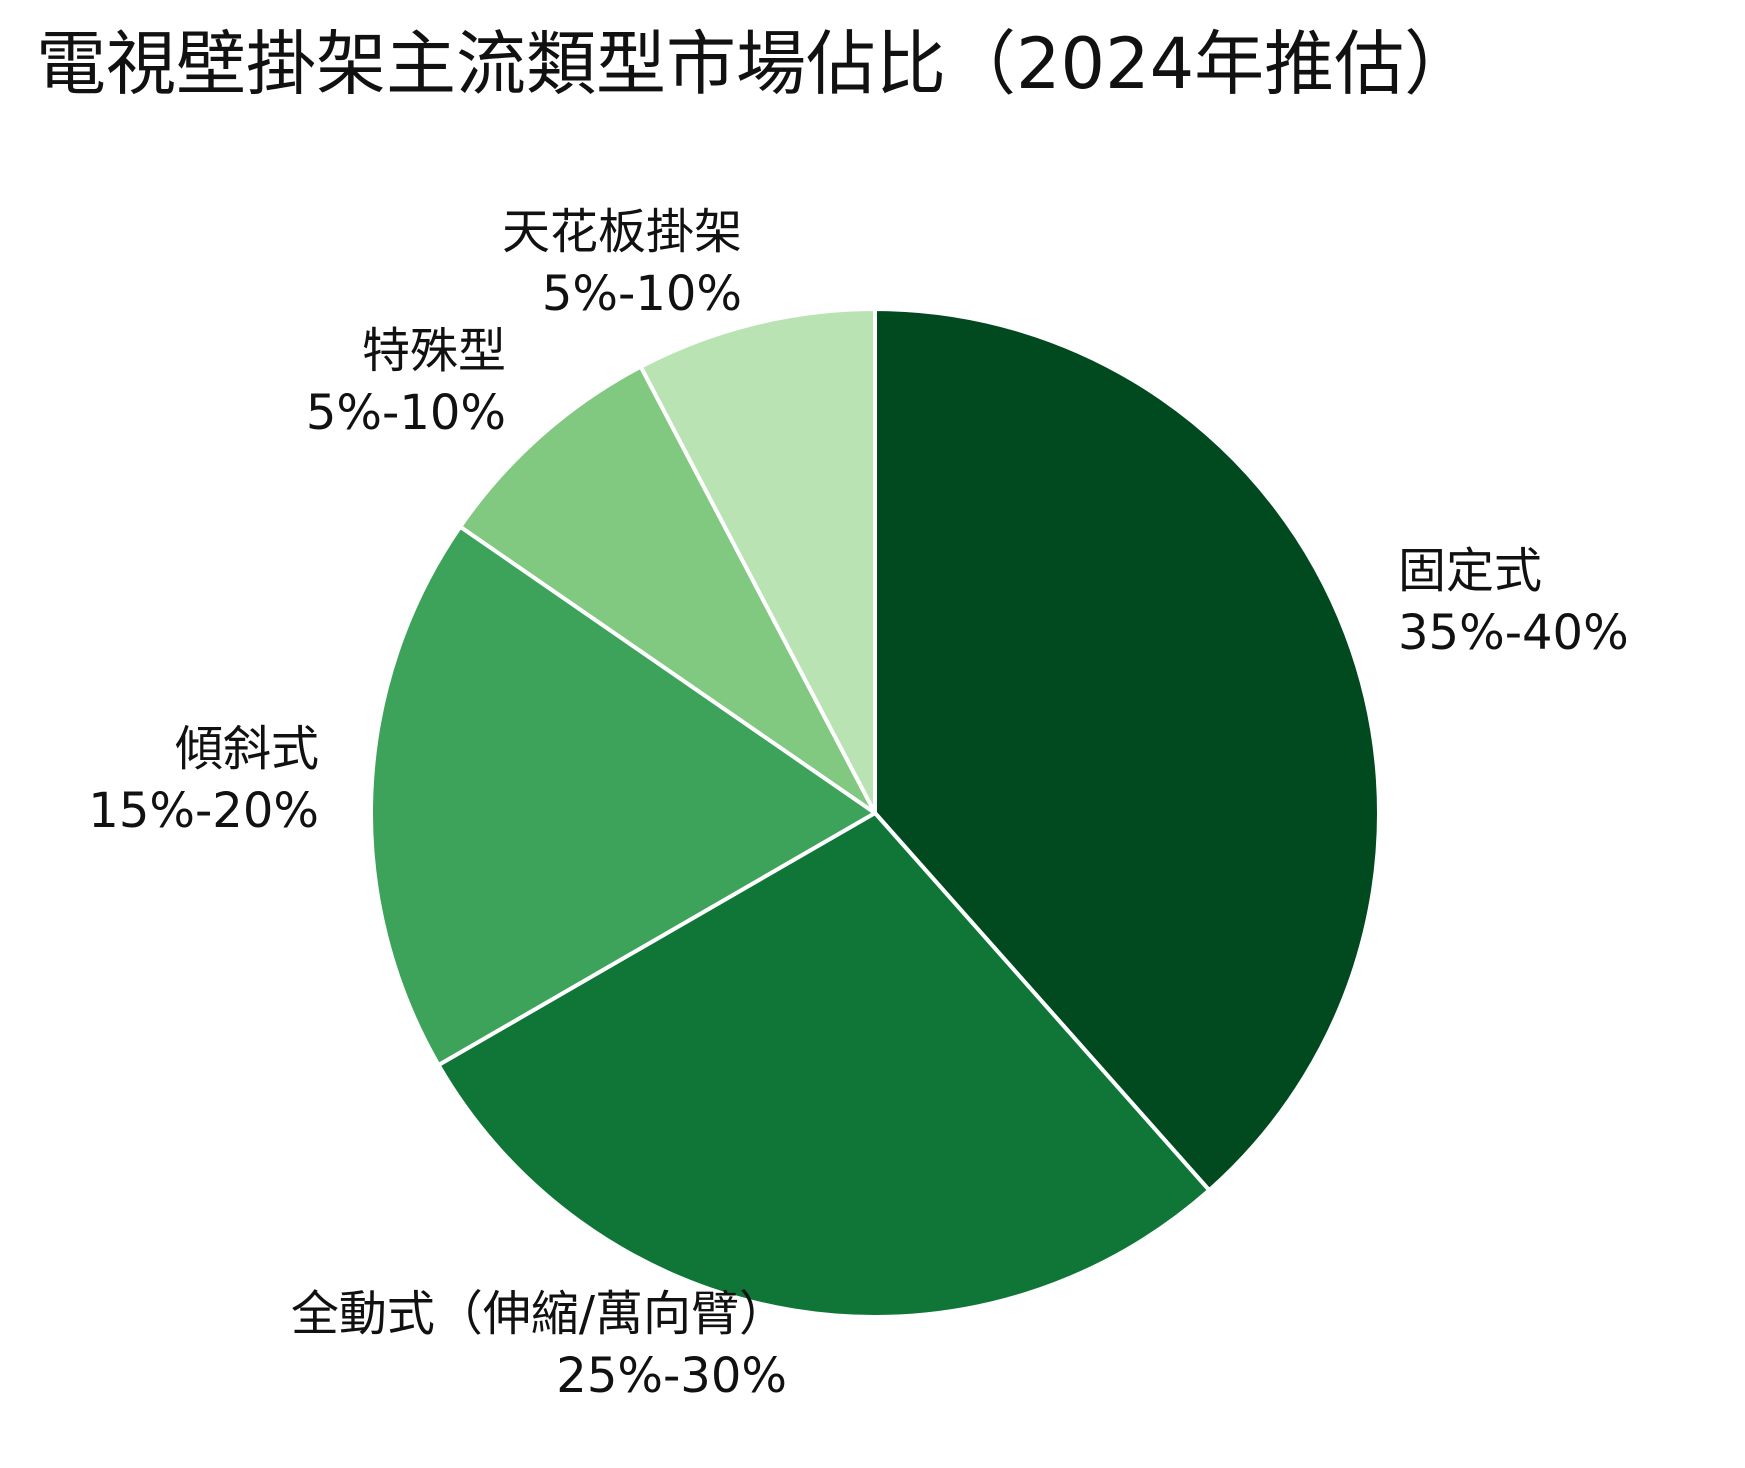 This screenshot has width=1745, height=1468. I want to click on slice-label-name: 全動式（伸縮/萬向臂）, so click(538, 1314).